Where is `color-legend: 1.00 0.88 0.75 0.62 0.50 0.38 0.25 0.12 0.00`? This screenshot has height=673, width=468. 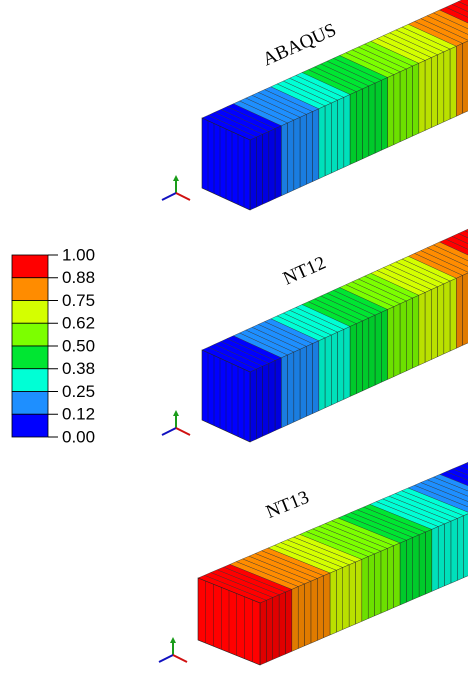 color-legend: 1.00 0.88 0.75 0.62 0.50 0.38 0.25 0.12 0.00 is located at coordinates (53, 345).